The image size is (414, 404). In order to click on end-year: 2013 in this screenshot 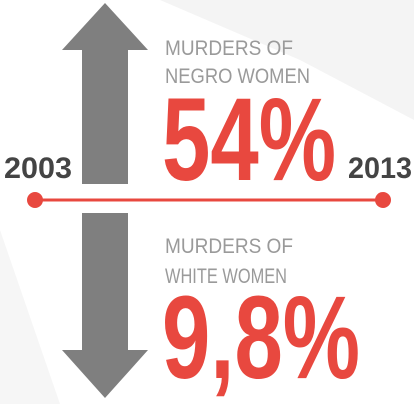, I will do `click(380, 168)`.